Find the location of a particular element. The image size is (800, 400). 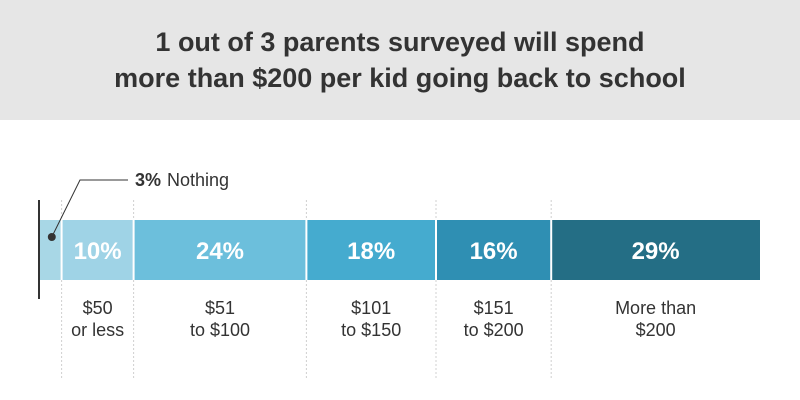

segment-value-label-5: 29% is located at coordinates (656, 251).